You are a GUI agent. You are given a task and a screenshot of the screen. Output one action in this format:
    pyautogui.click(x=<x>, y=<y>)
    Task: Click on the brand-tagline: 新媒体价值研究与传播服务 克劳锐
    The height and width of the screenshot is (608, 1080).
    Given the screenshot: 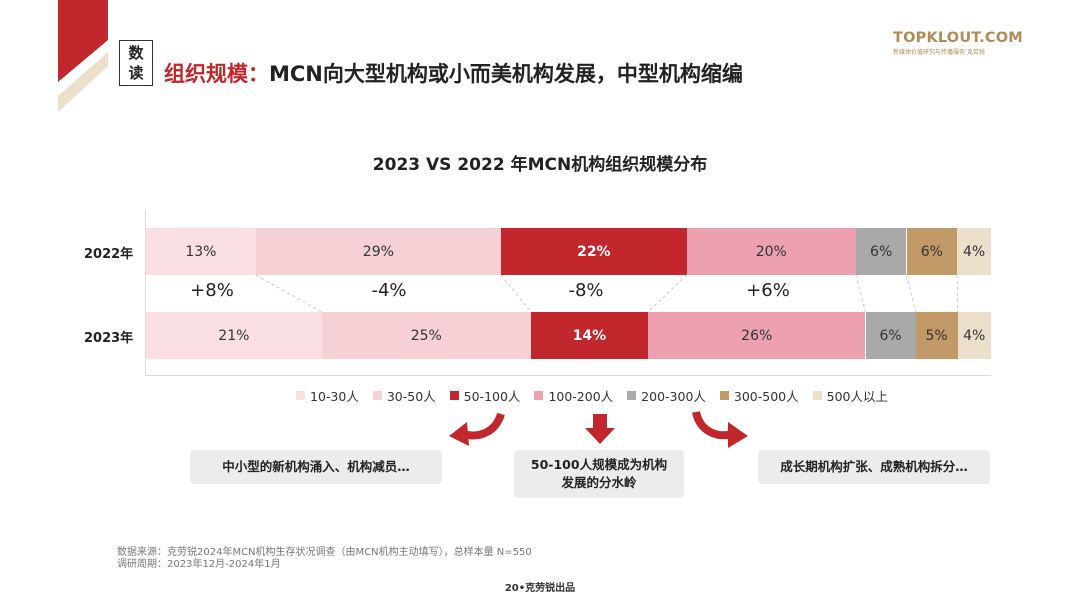 What is the action you would take?
    pyautogui.click(x=939, y=52)
    